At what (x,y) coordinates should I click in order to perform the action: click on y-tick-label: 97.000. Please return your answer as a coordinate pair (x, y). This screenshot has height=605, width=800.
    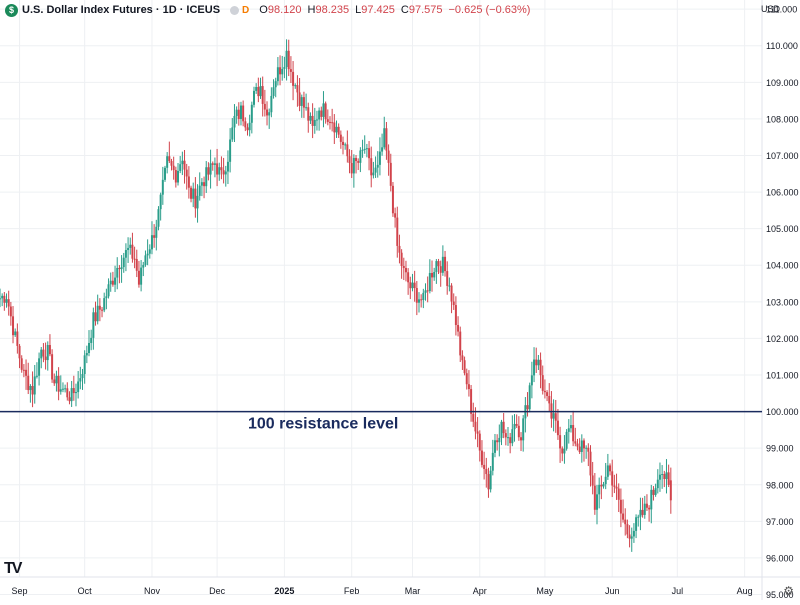
    Looking at the image, I should click on (780, 522).